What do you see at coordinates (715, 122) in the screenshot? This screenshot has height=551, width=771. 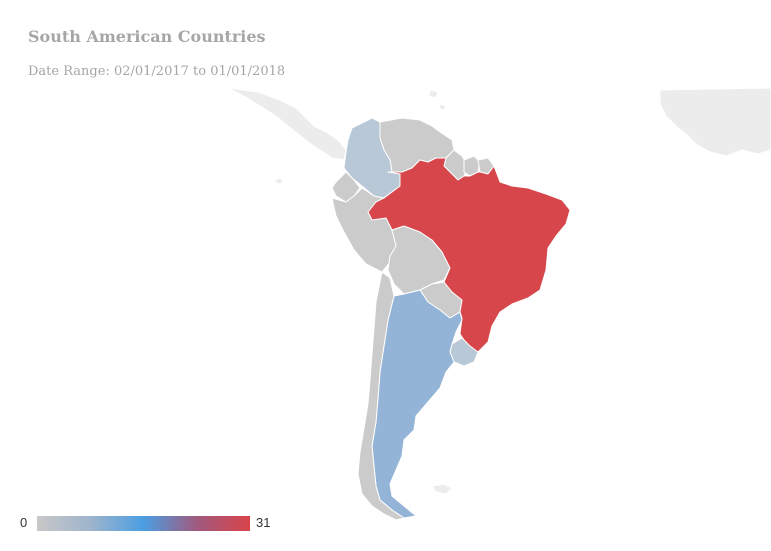 I see `africa` at bounding box center [715, 122].